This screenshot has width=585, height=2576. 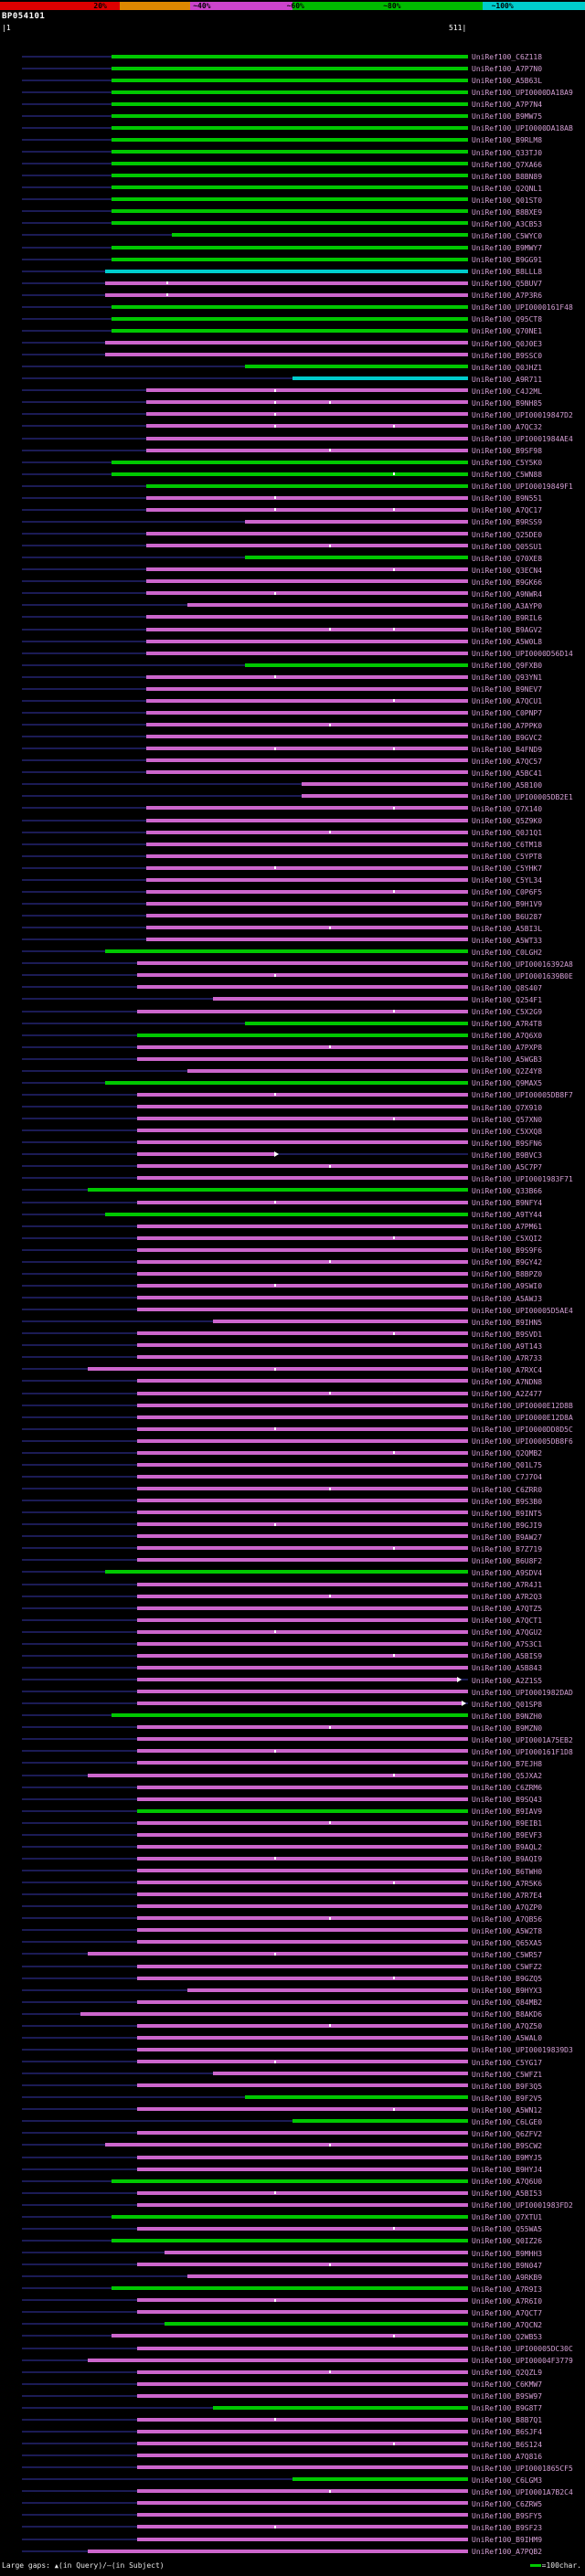 I want to click on hit-label: UniRef100_UPI00019849F1, so click(x=522, y=487).